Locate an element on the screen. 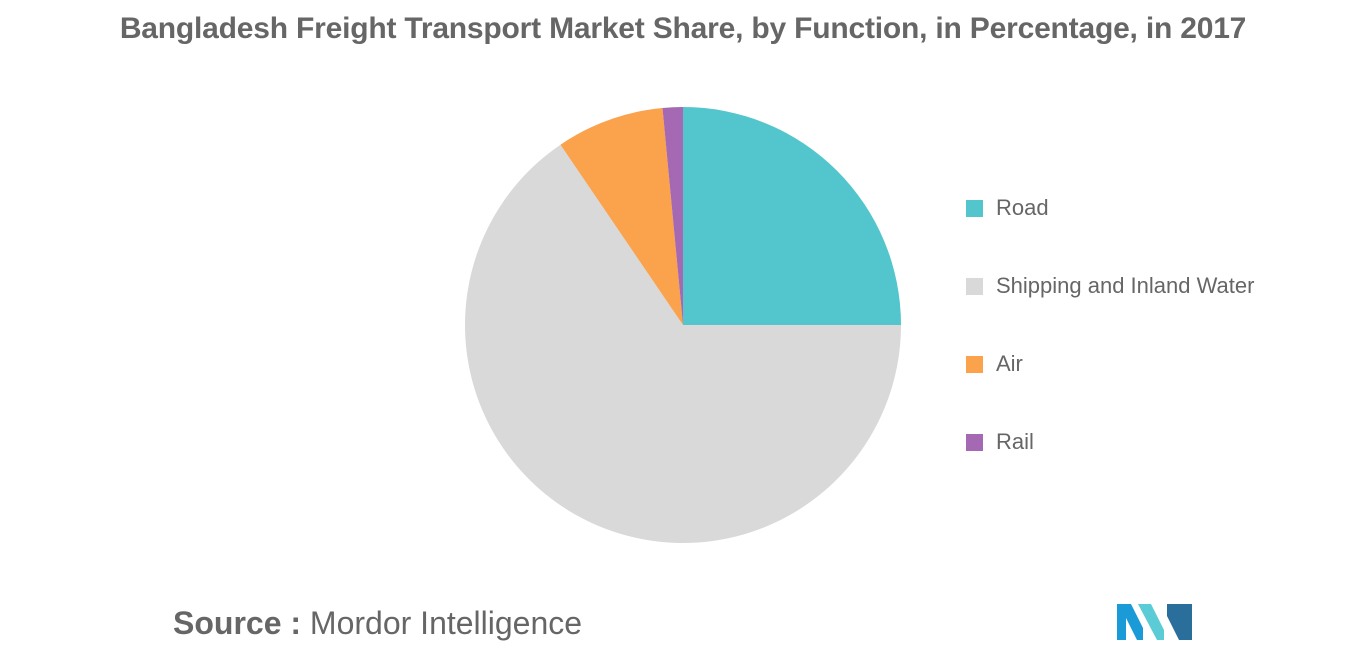  source-prefix: Source : is located at coordinates (237, 623).